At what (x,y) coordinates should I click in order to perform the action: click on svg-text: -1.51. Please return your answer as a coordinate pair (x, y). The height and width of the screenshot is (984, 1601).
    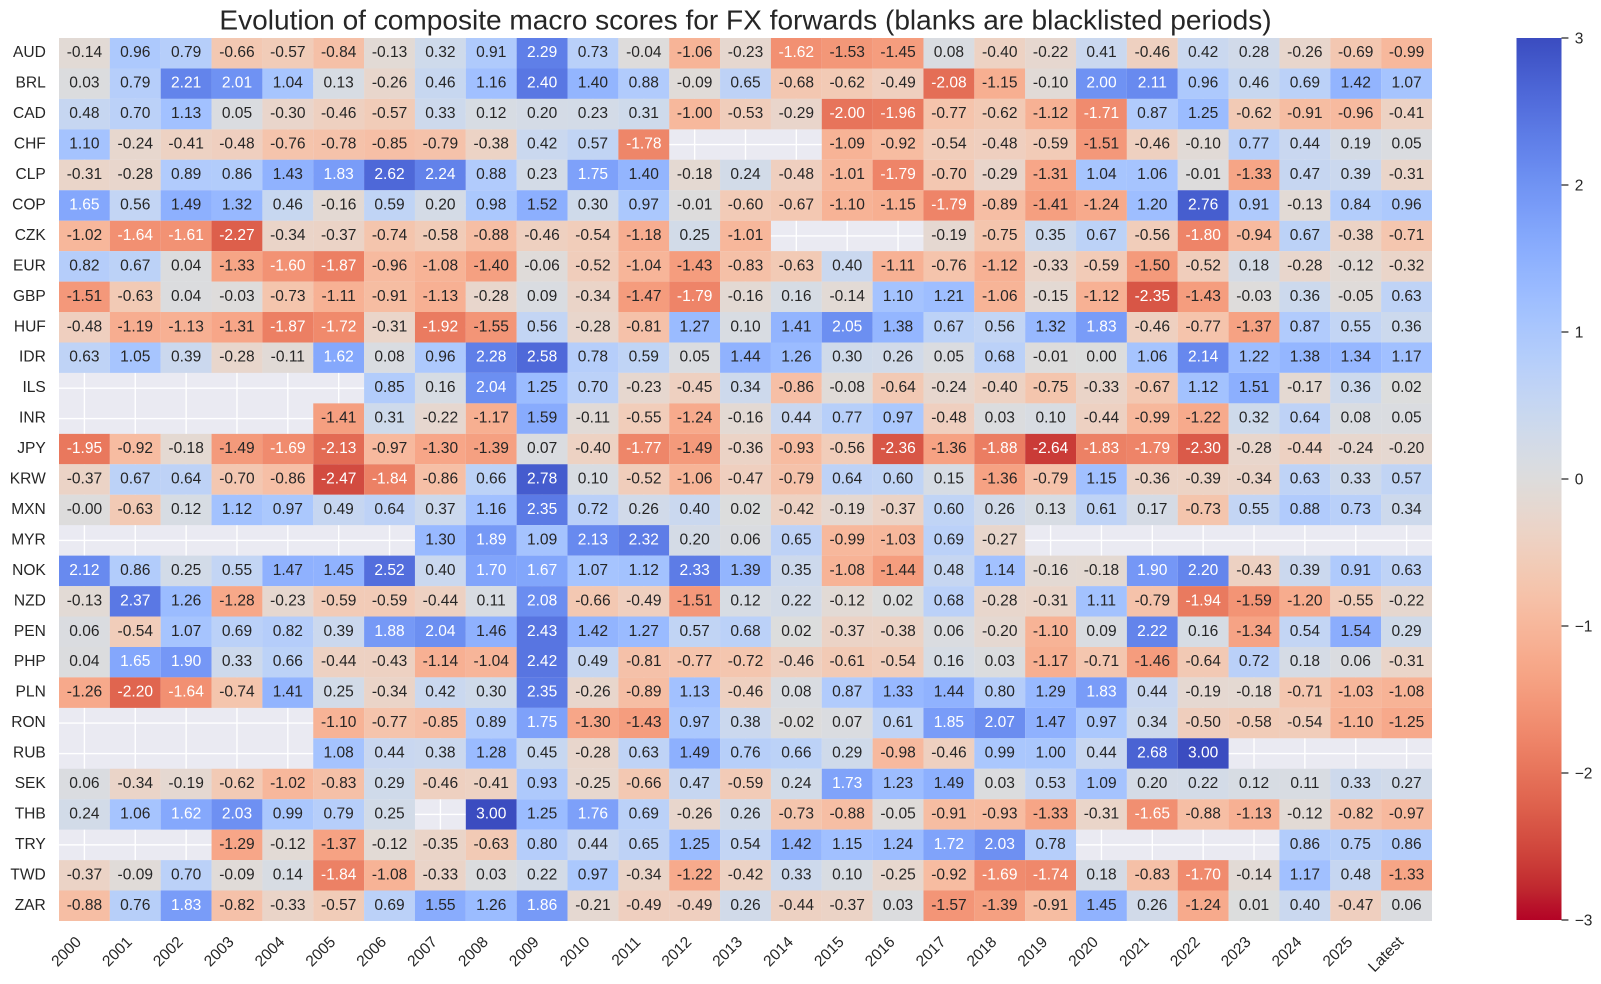
    Looking at the image, I should click on (84, 296).